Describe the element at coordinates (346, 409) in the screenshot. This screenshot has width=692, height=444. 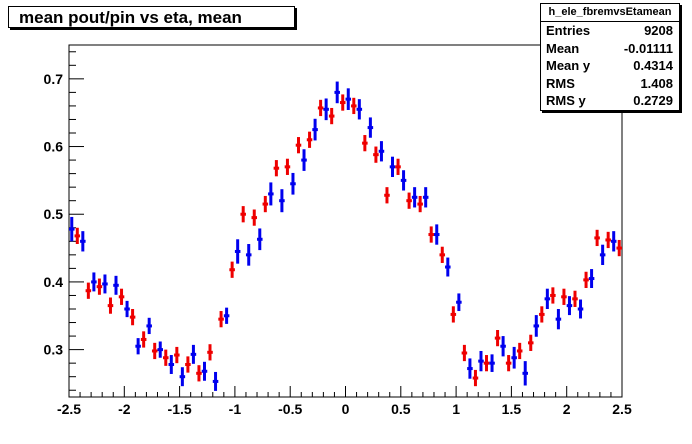
I see `x-tick-label: 0` at that location.